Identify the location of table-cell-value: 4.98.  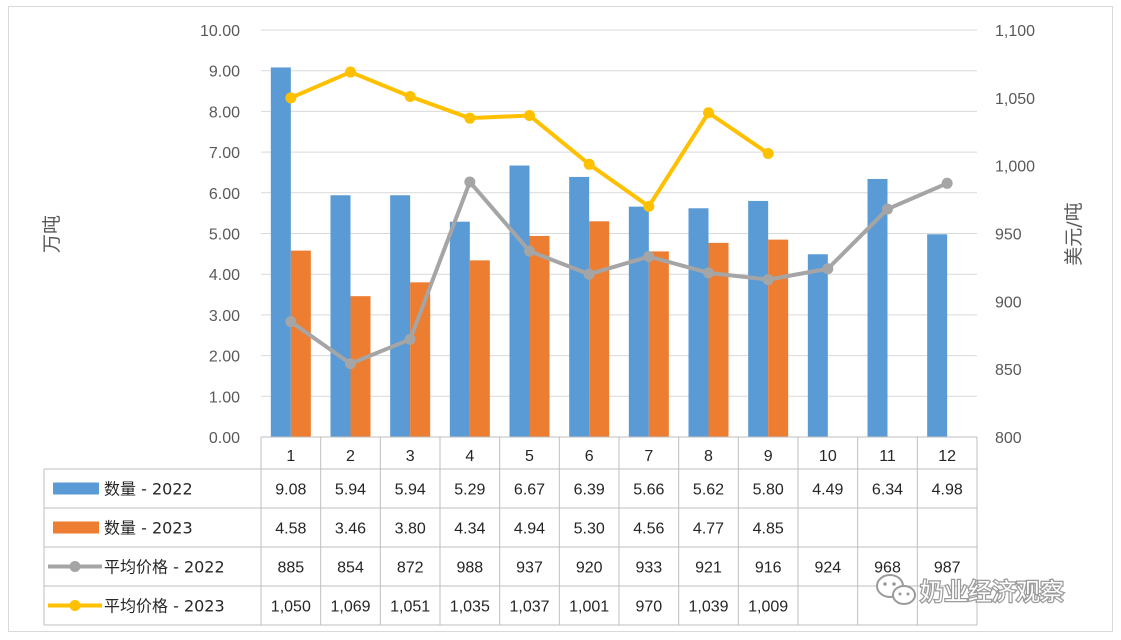
(947, 490).